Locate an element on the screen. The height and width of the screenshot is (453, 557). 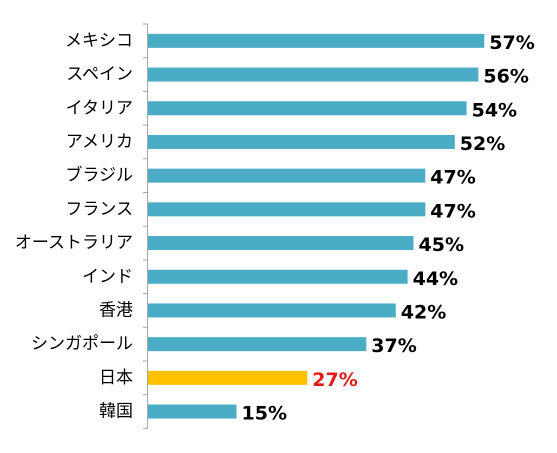
category-label: 香港 is located at coordinates (116, 310).